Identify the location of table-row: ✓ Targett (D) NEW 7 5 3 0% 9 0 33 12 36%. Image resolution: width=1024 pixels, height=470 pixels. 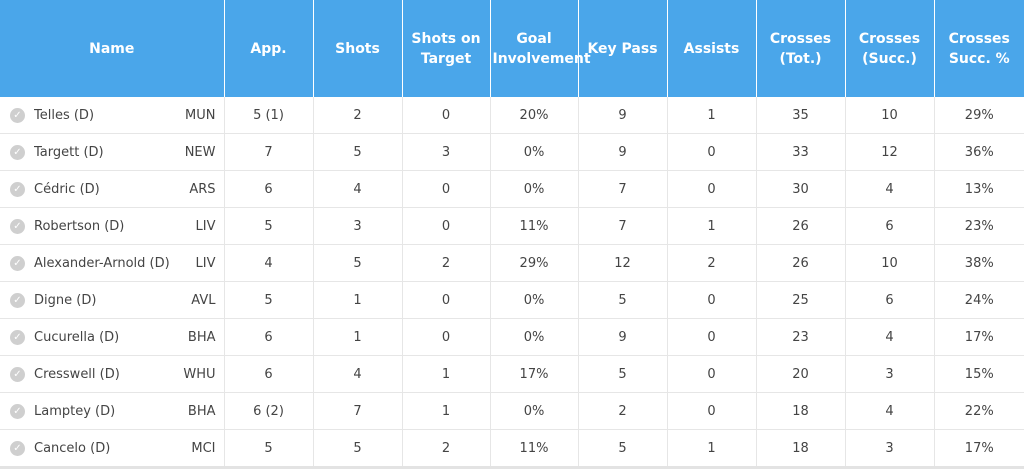
(512, 152).